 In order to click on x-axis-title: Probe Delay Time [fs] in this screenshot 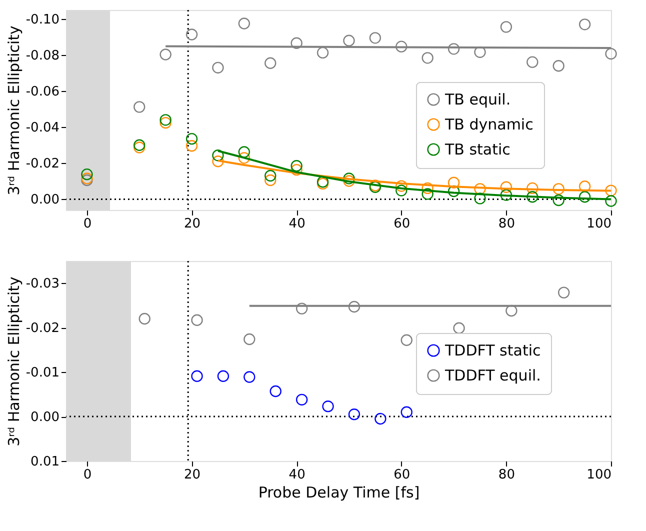, I will do `click(339, 493)`.